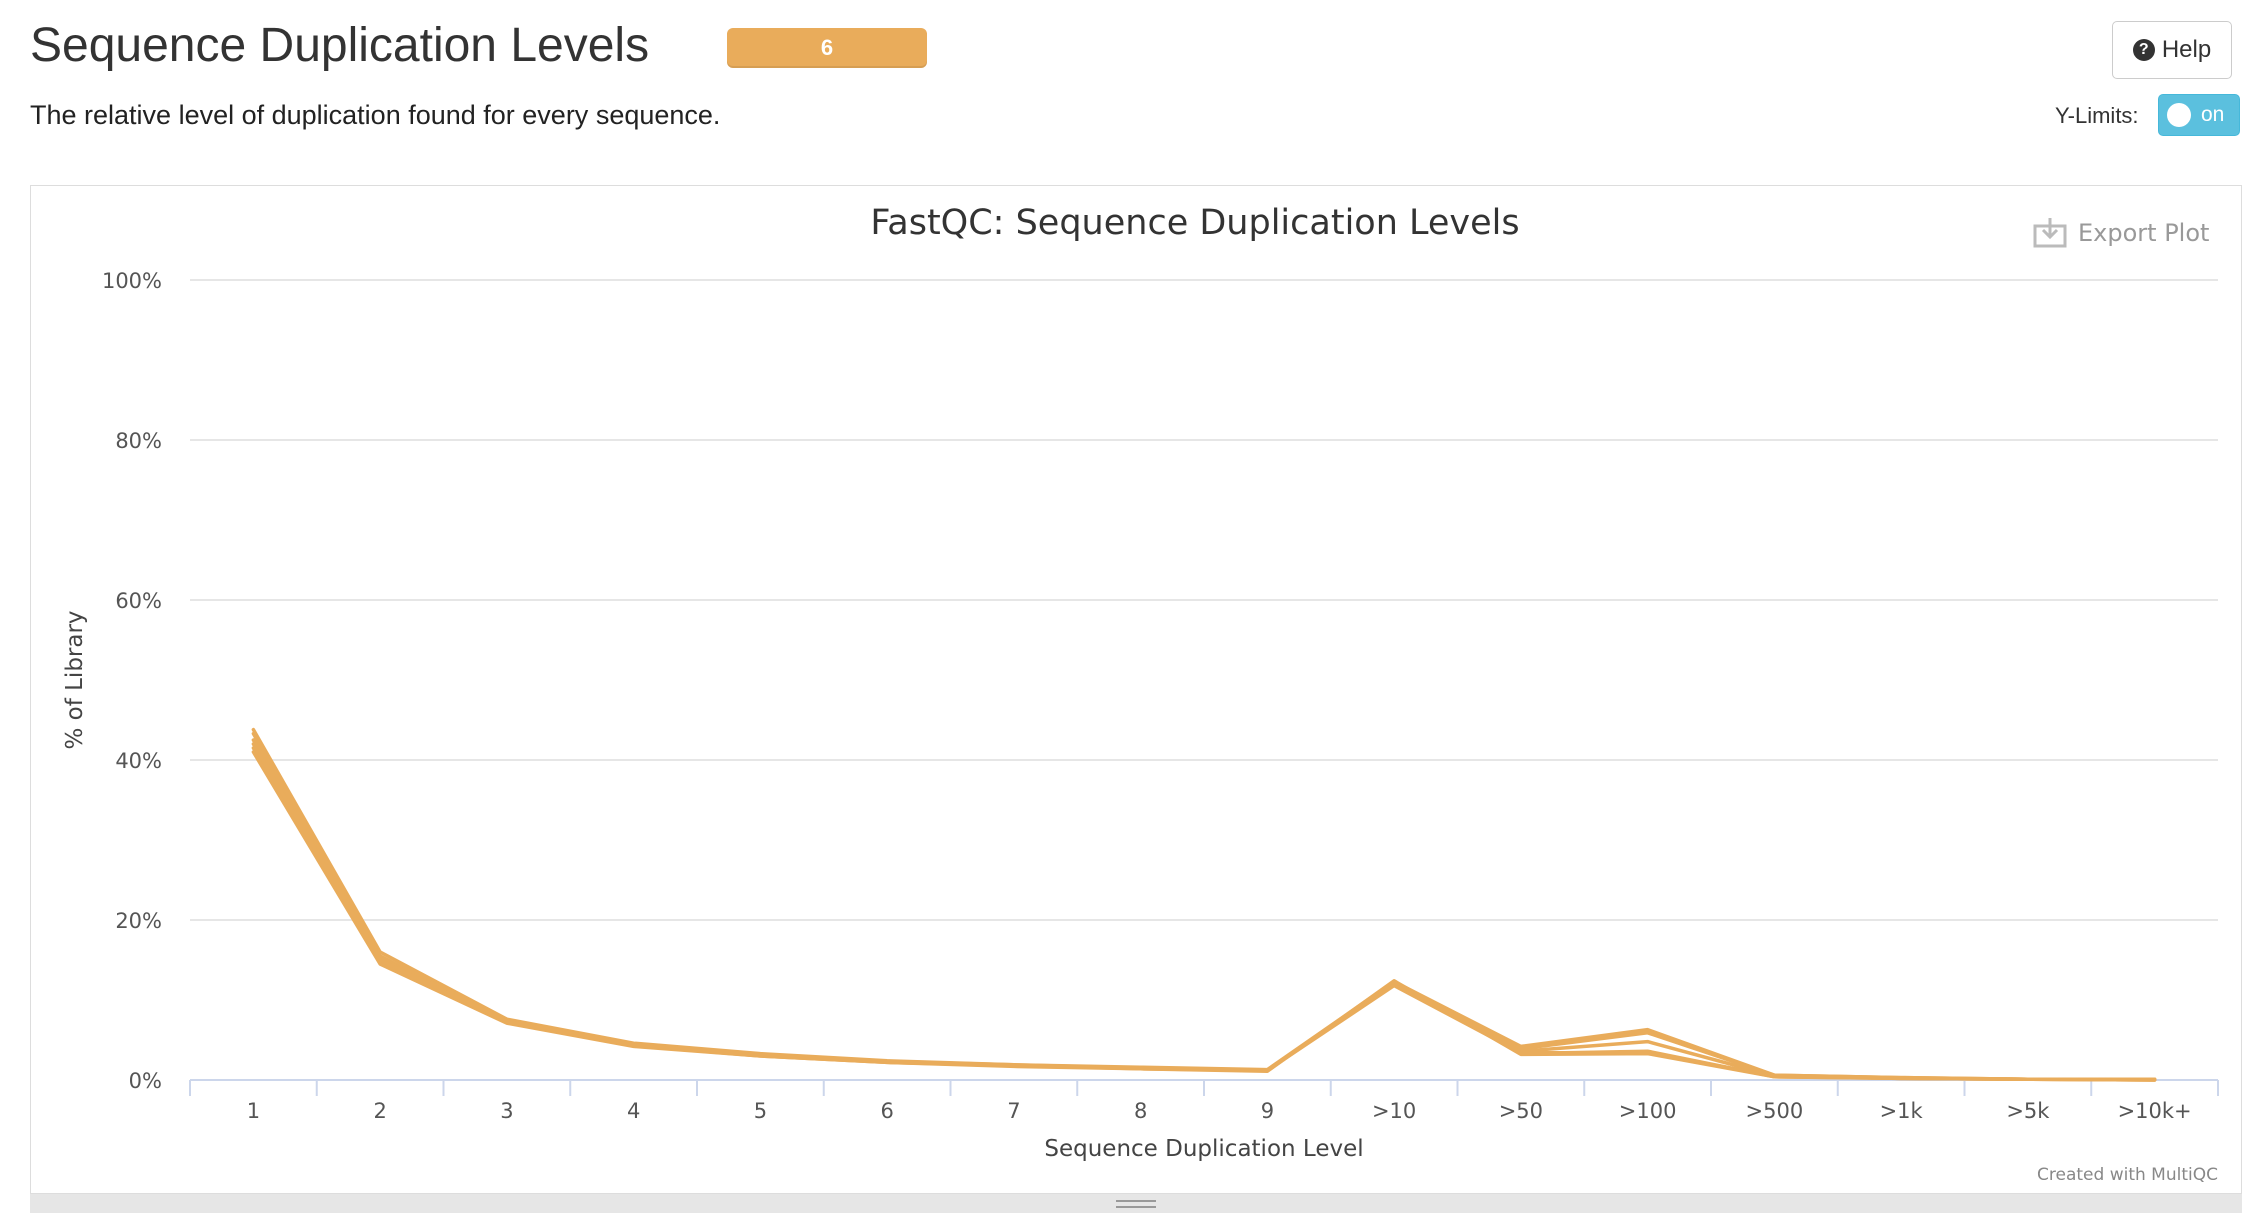 The height and width of the screenshot is (1226, 2254). Describe the element at coordinates (2028, 1111) in the screenshot. I see `x-tick-label: >5k` at that location.